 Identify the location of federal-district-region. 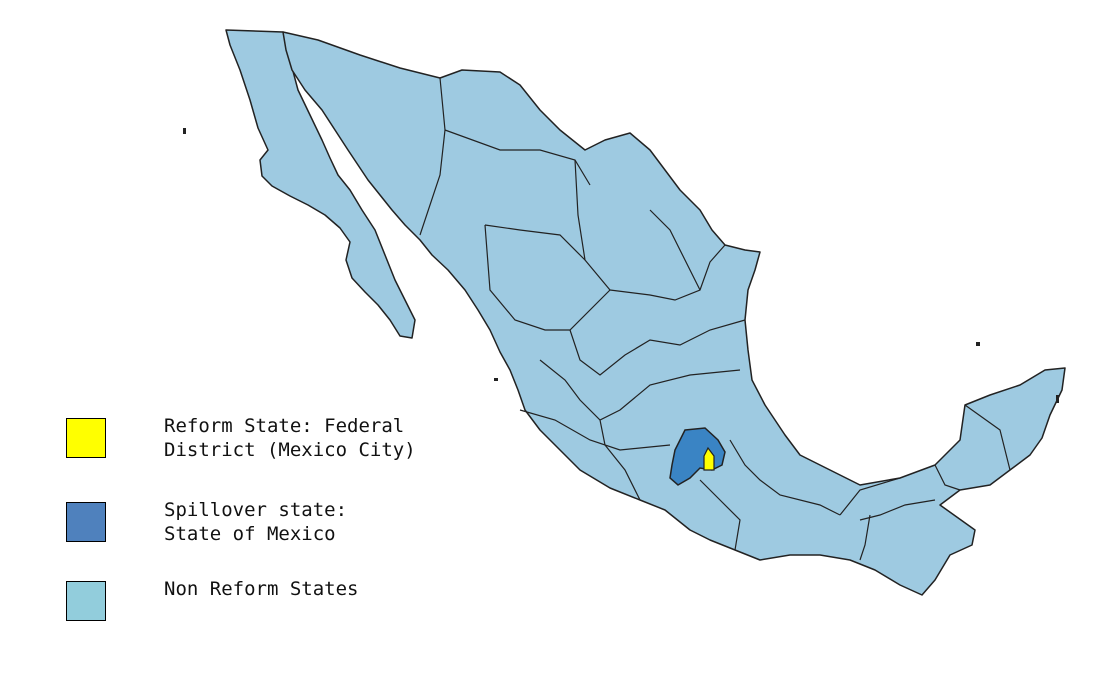
(709, 458).